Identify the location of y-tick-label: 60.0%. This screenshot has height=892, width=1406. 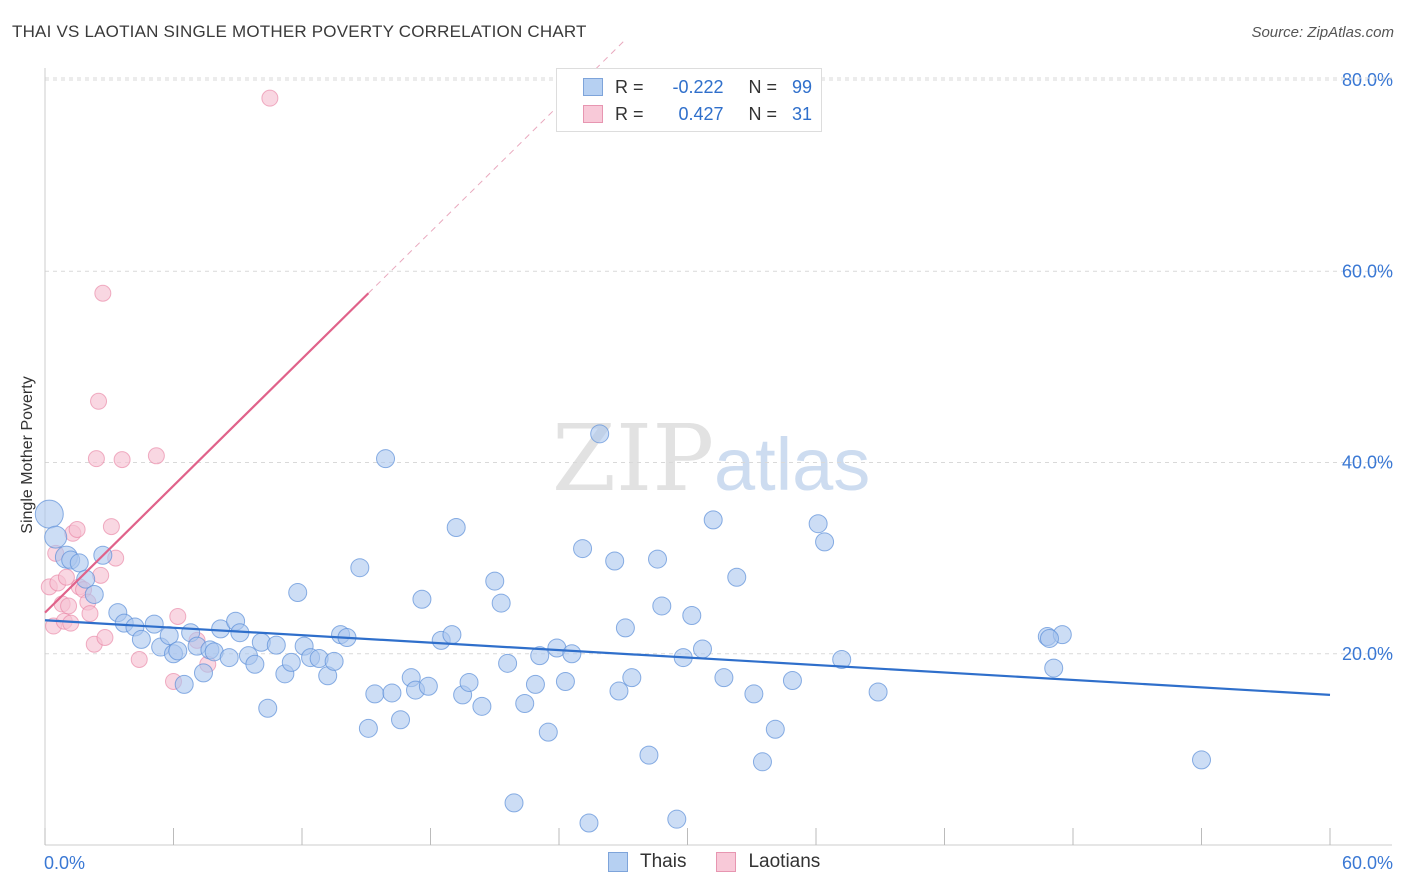
(1367, 271).